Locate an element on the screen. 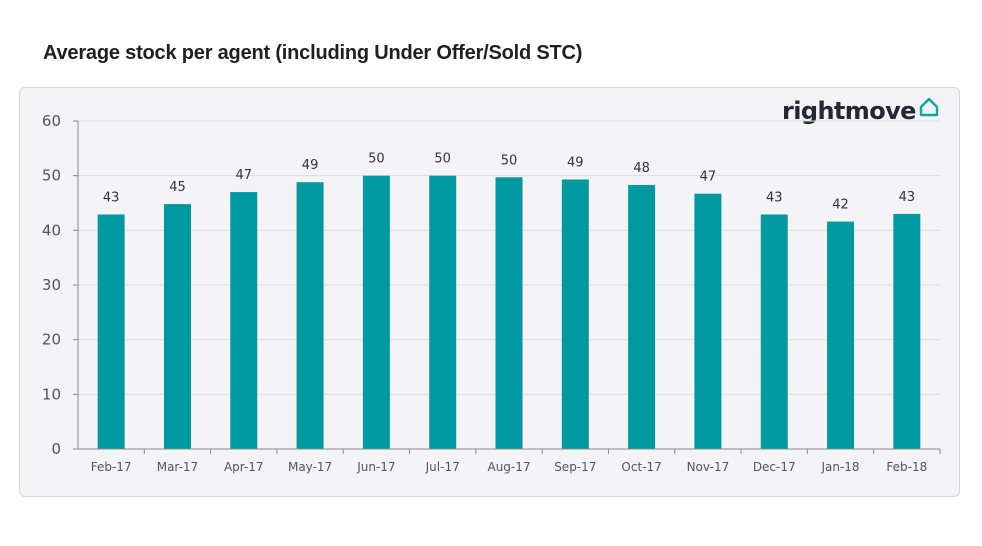 The height and width of the screenshot is (546, 982). x-tick-label: Aug-17 is located at coordinates (508, 467).